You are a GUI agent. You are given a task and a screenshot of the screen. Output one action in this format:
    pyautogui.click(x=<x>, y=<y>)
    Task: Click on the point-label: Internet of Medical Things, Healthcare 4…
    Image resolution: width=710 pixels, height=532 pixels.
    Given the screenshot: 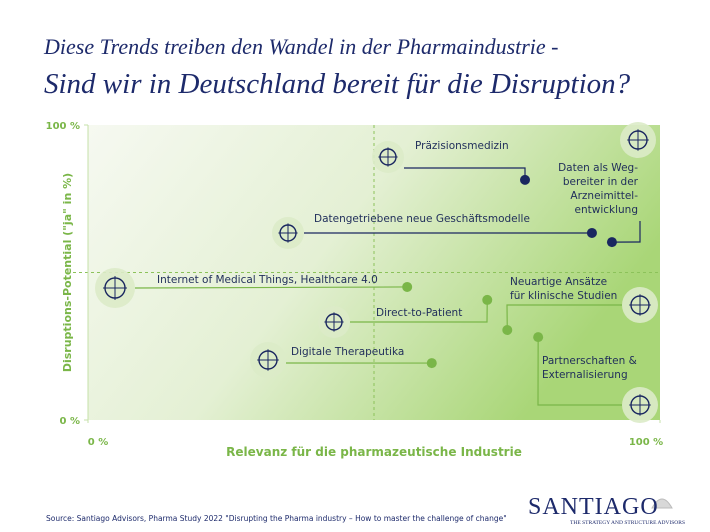 What is the action you would take?
    pyautogui.click(x=267, y=280)
    